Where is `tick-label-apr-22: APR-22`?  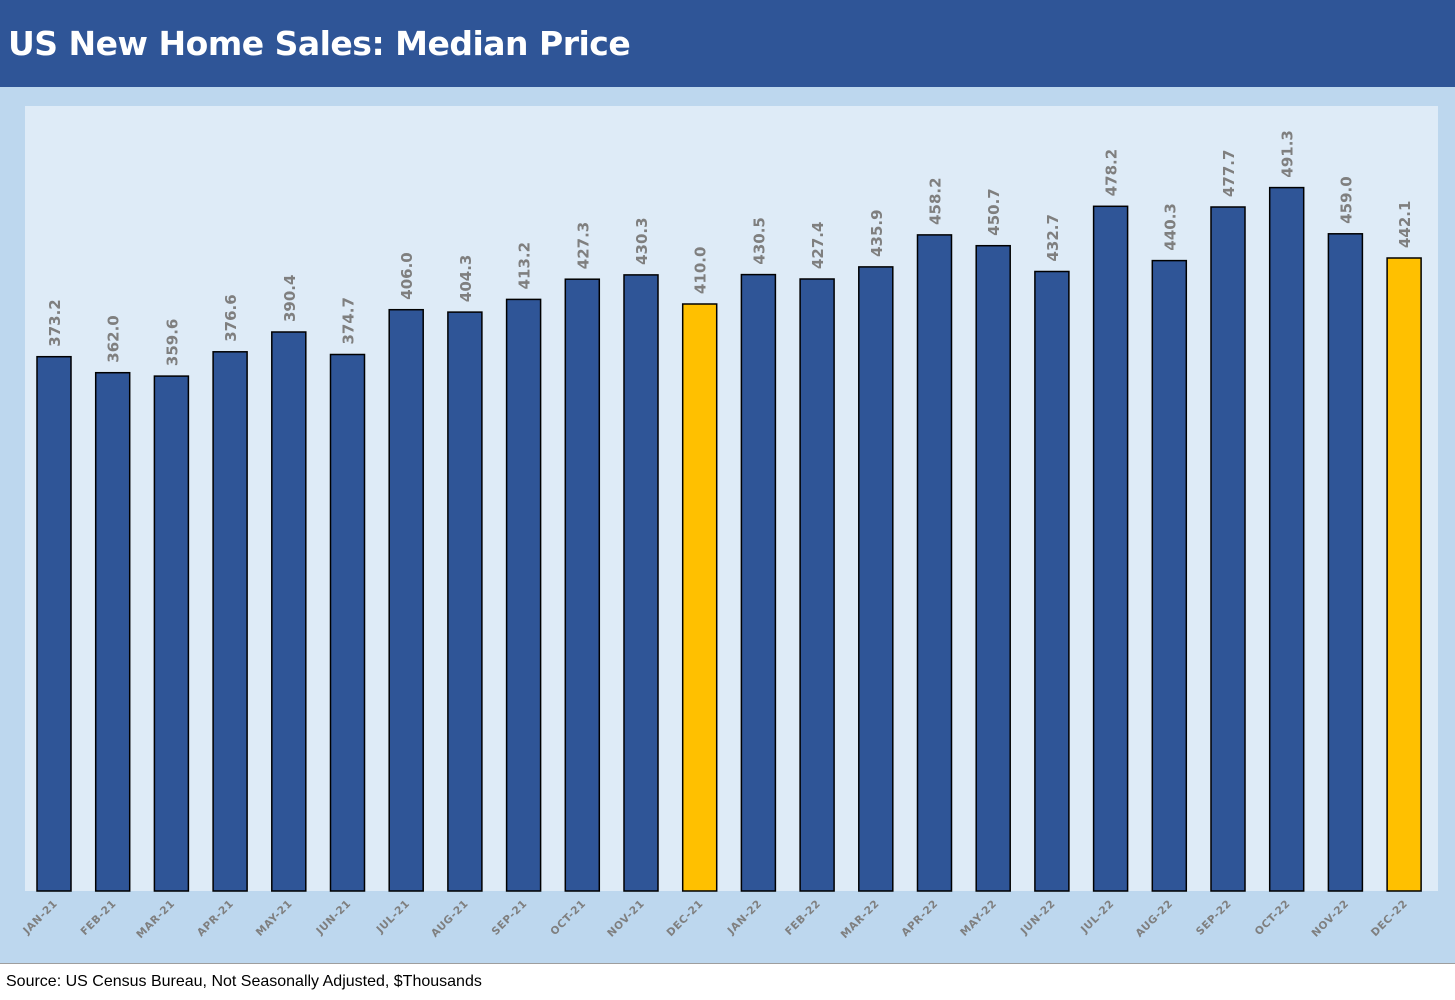 tick-label-apr-22: APR-22 is located at coordinates (919, 918).